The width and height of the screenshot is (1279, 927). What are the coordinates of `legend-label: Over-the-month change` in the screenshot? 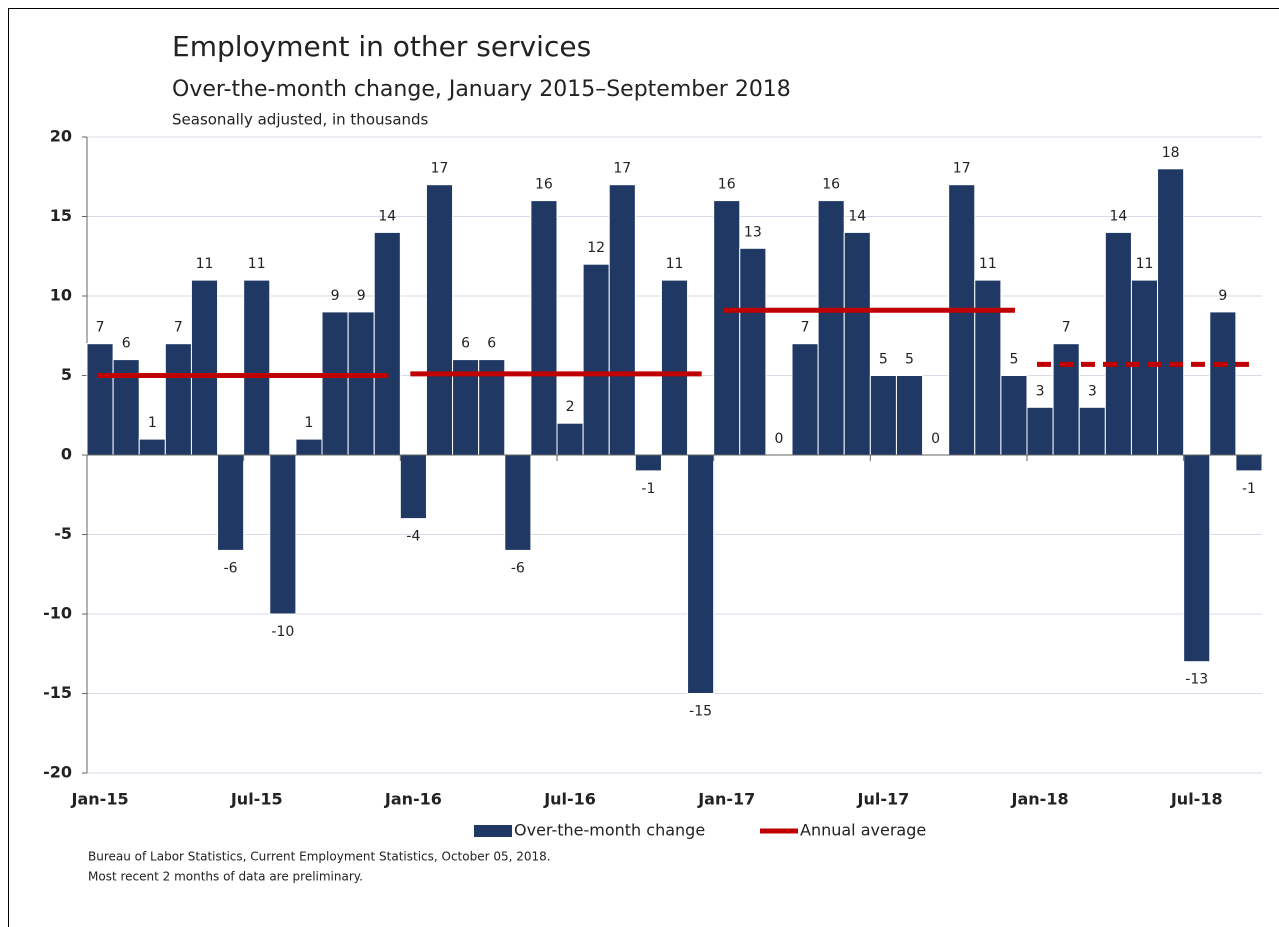 It's located at (609, 830).